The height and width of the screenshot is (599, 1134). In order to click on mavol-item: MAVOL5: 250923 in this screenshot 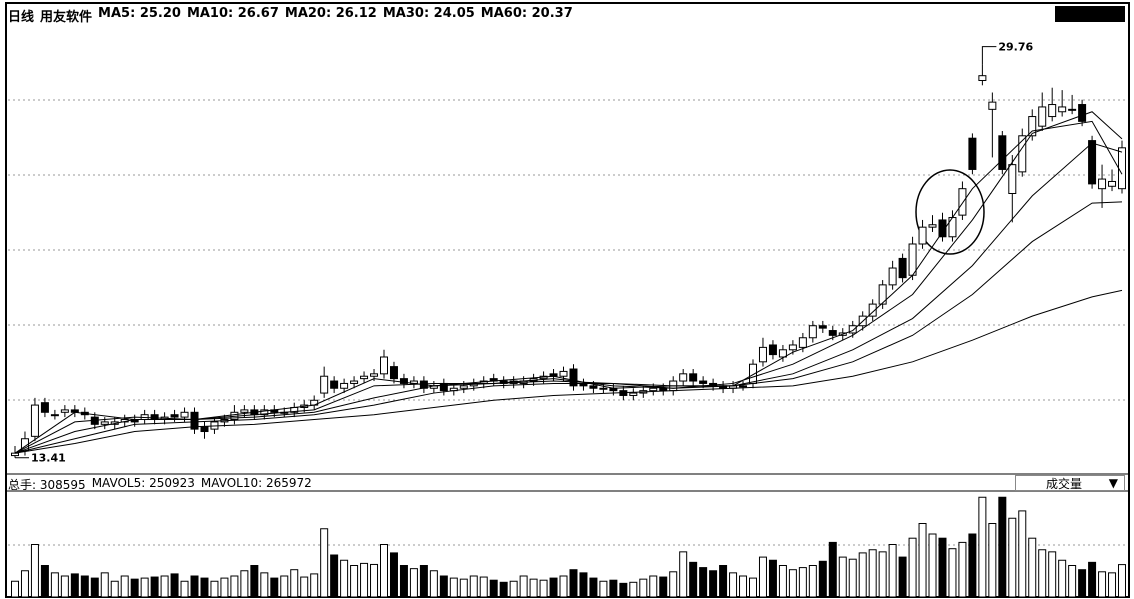, I will do `click(143, 483)`.